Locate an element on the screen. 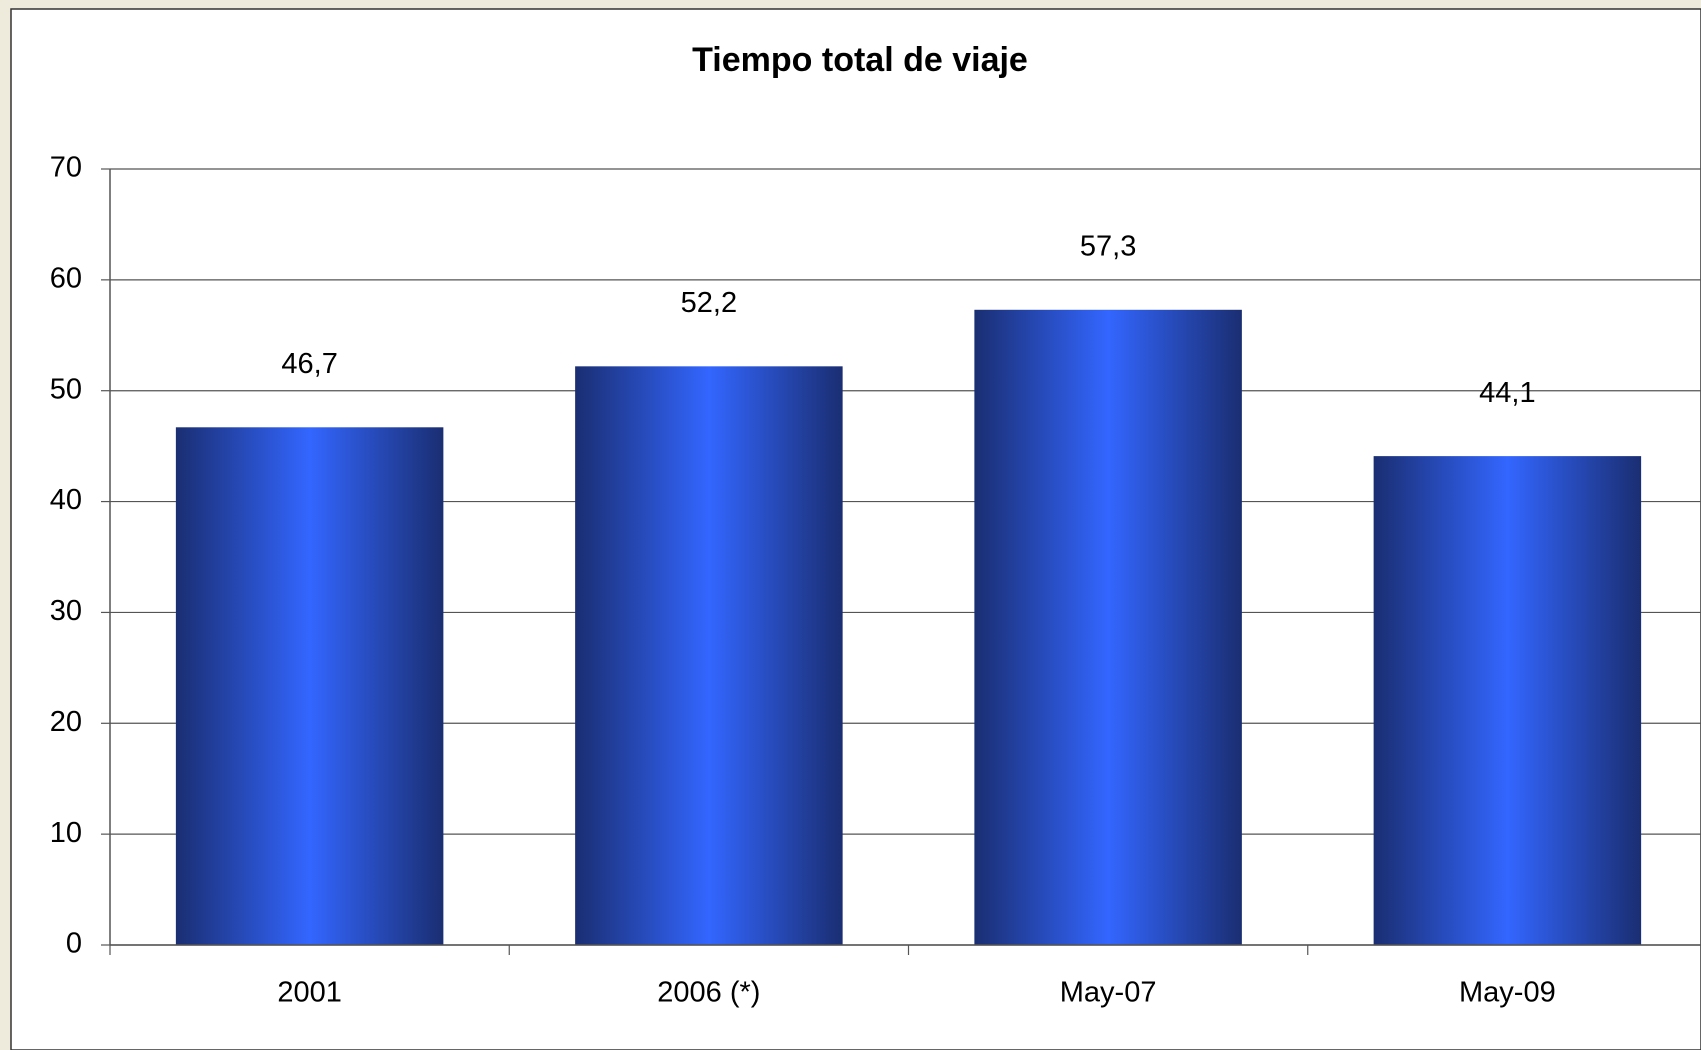  chart-title: Tiempo total de viaje is located at coordinates (860, 60).